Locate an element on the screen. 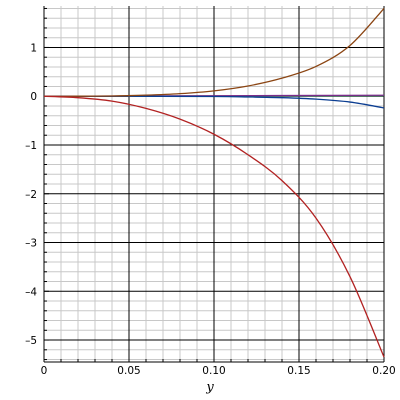 This screenshot has width=400, height=400. y-tick-label: –4 is located at coordinates (31, 292).